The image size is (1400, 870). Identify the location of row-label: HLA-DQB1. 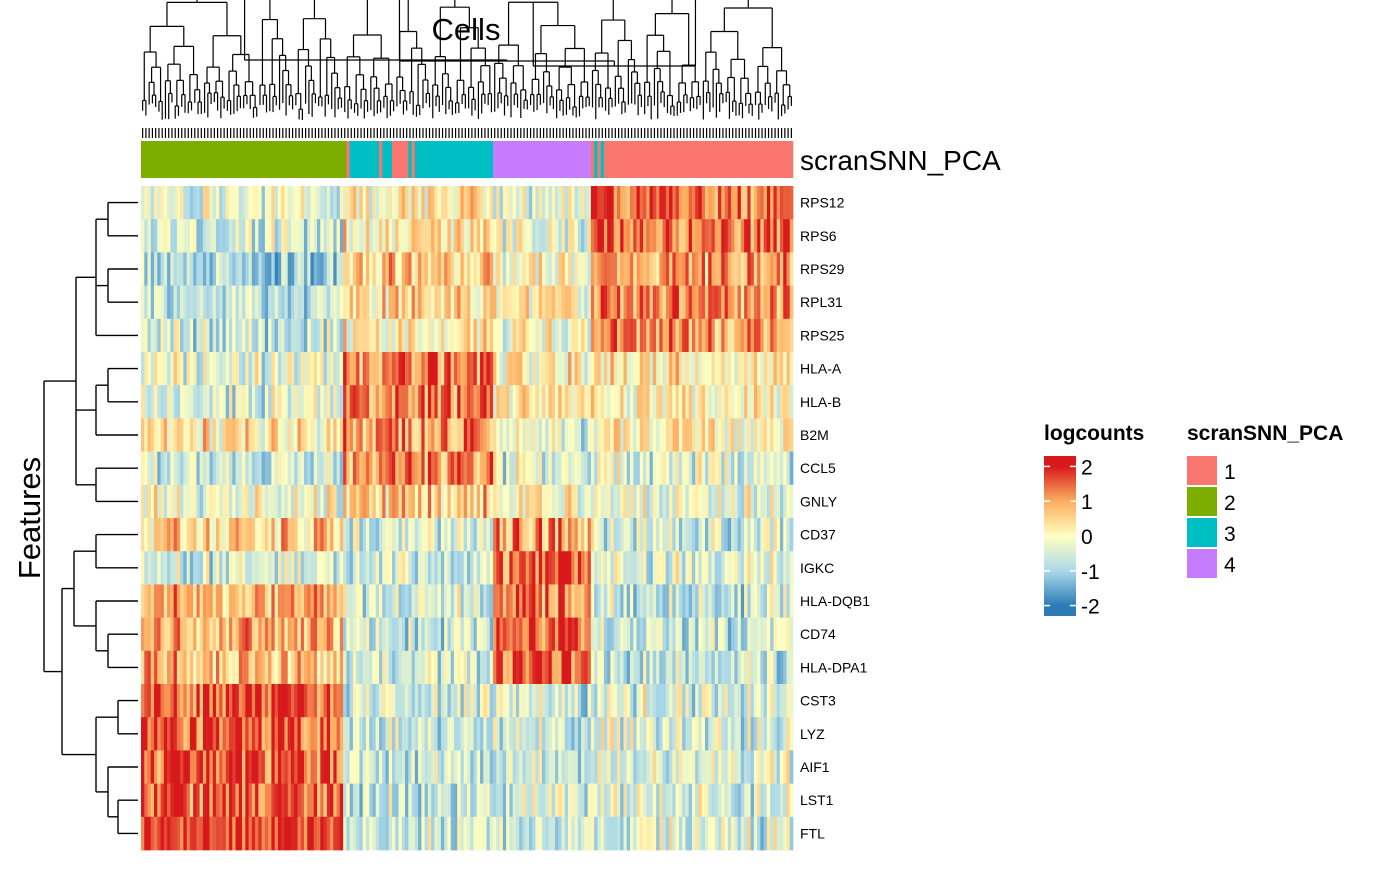
(835, 601).